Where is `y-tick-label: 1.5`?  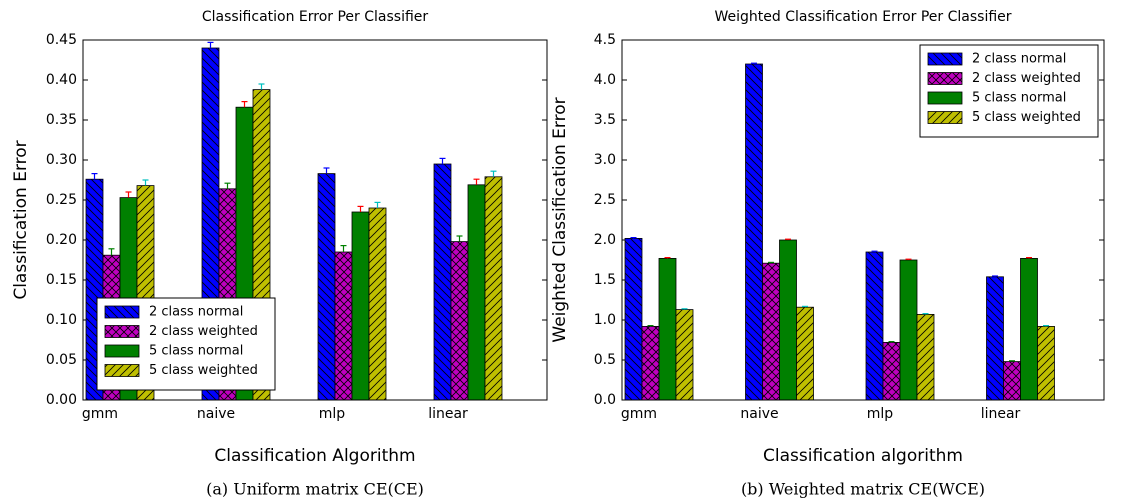 y-tick-label: 1.5 is located at coordinates (605, 280).